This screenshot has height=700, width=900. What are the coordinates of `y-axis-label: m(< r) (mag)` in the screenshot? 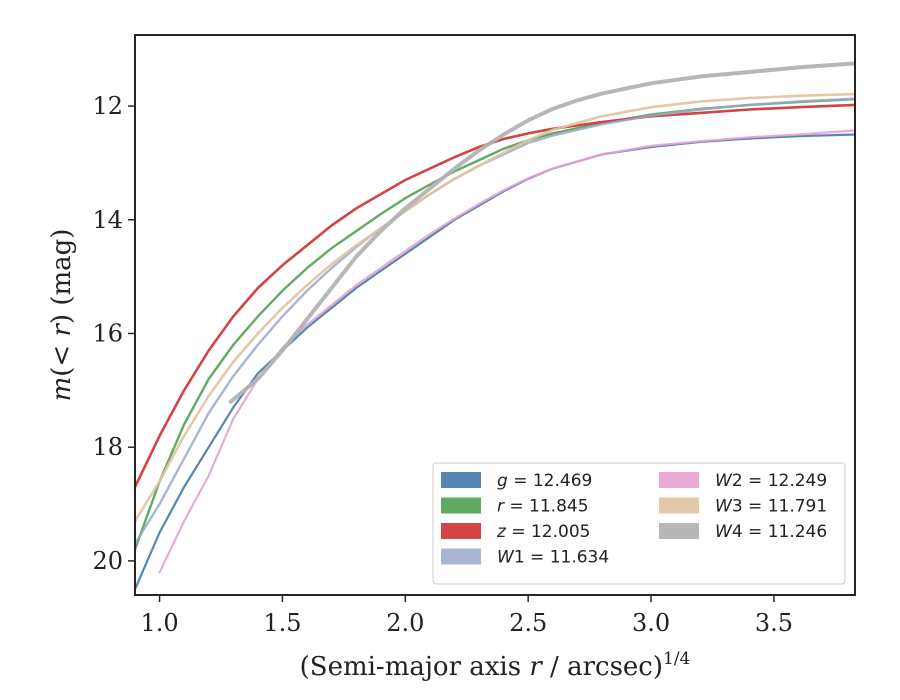 It's located at (62, 315).